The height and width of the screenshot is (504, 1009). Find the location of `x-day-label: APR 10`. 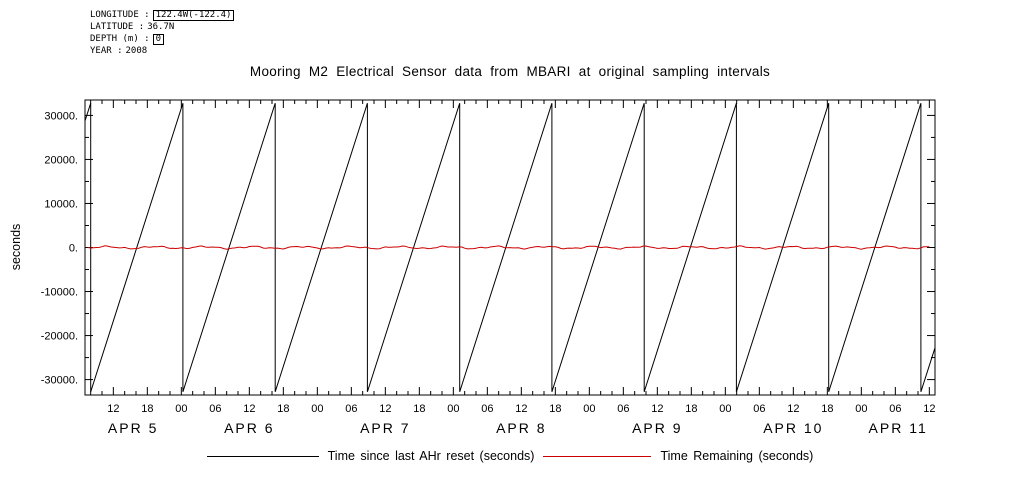

x-day-label: APR 10 is located at coordinates (793, 428).